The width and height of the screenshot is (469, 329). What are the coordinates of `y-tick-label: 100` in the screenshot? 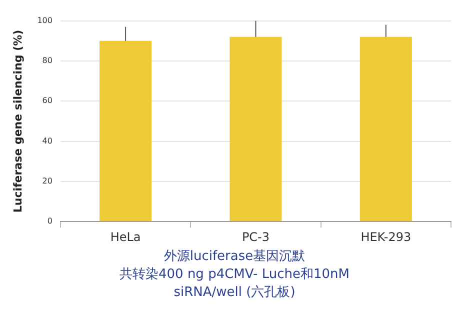 It's located at (44, 20).